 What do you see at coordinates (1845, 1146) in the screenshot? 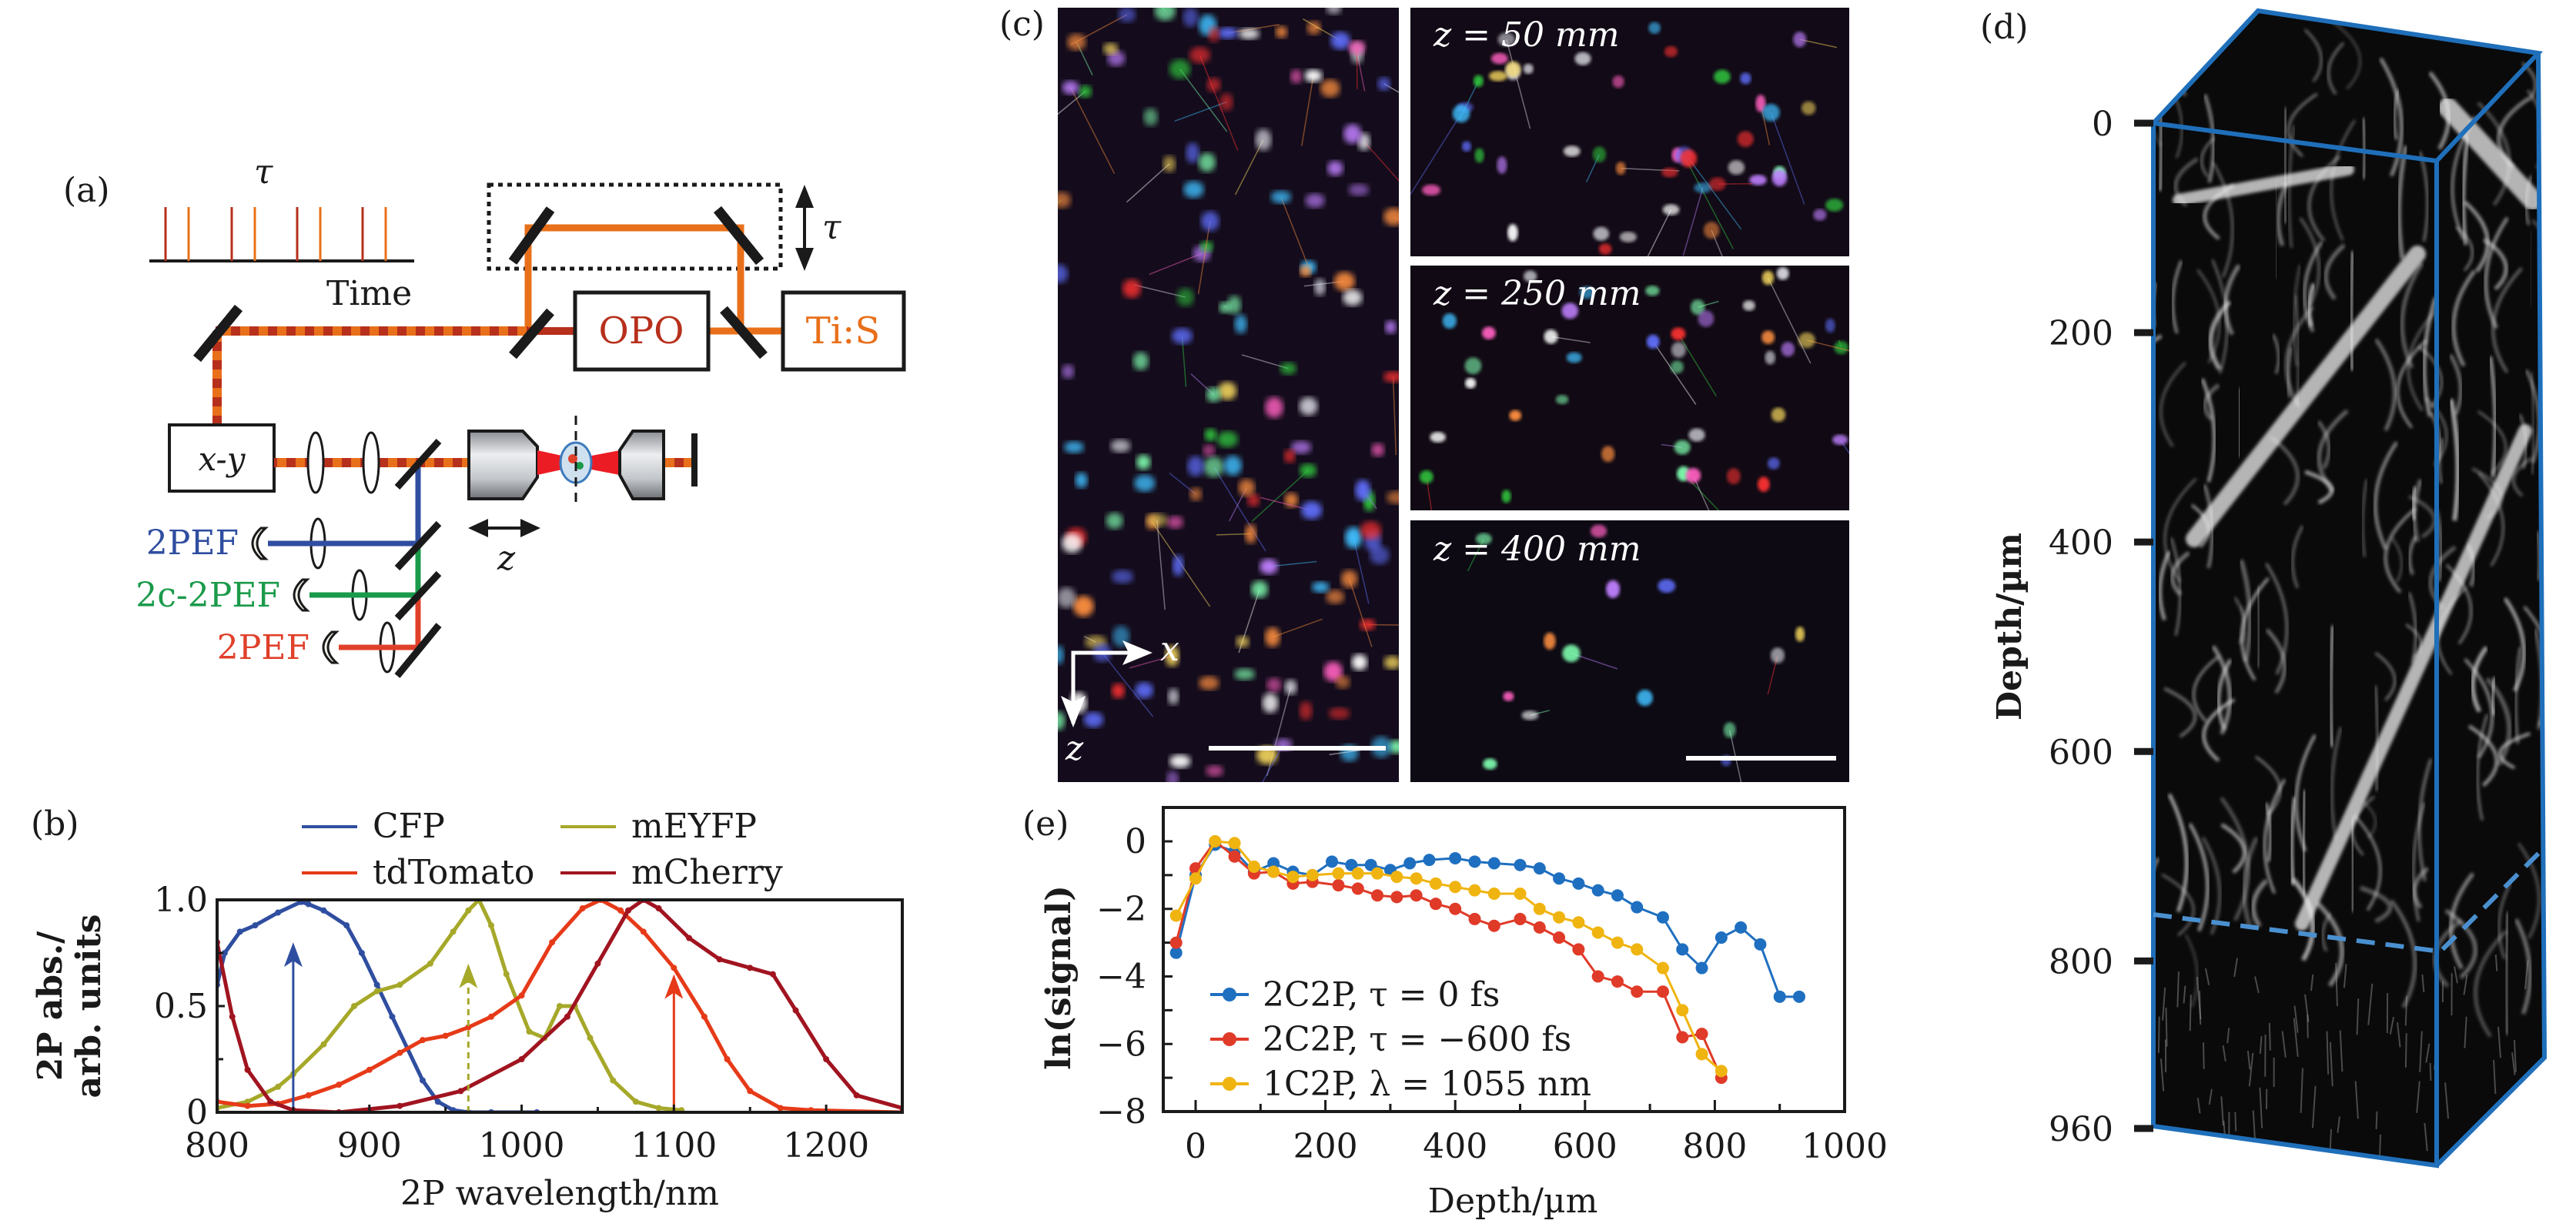
I see `x-tick-label: 1000` at bounding box center [1845, 1146].